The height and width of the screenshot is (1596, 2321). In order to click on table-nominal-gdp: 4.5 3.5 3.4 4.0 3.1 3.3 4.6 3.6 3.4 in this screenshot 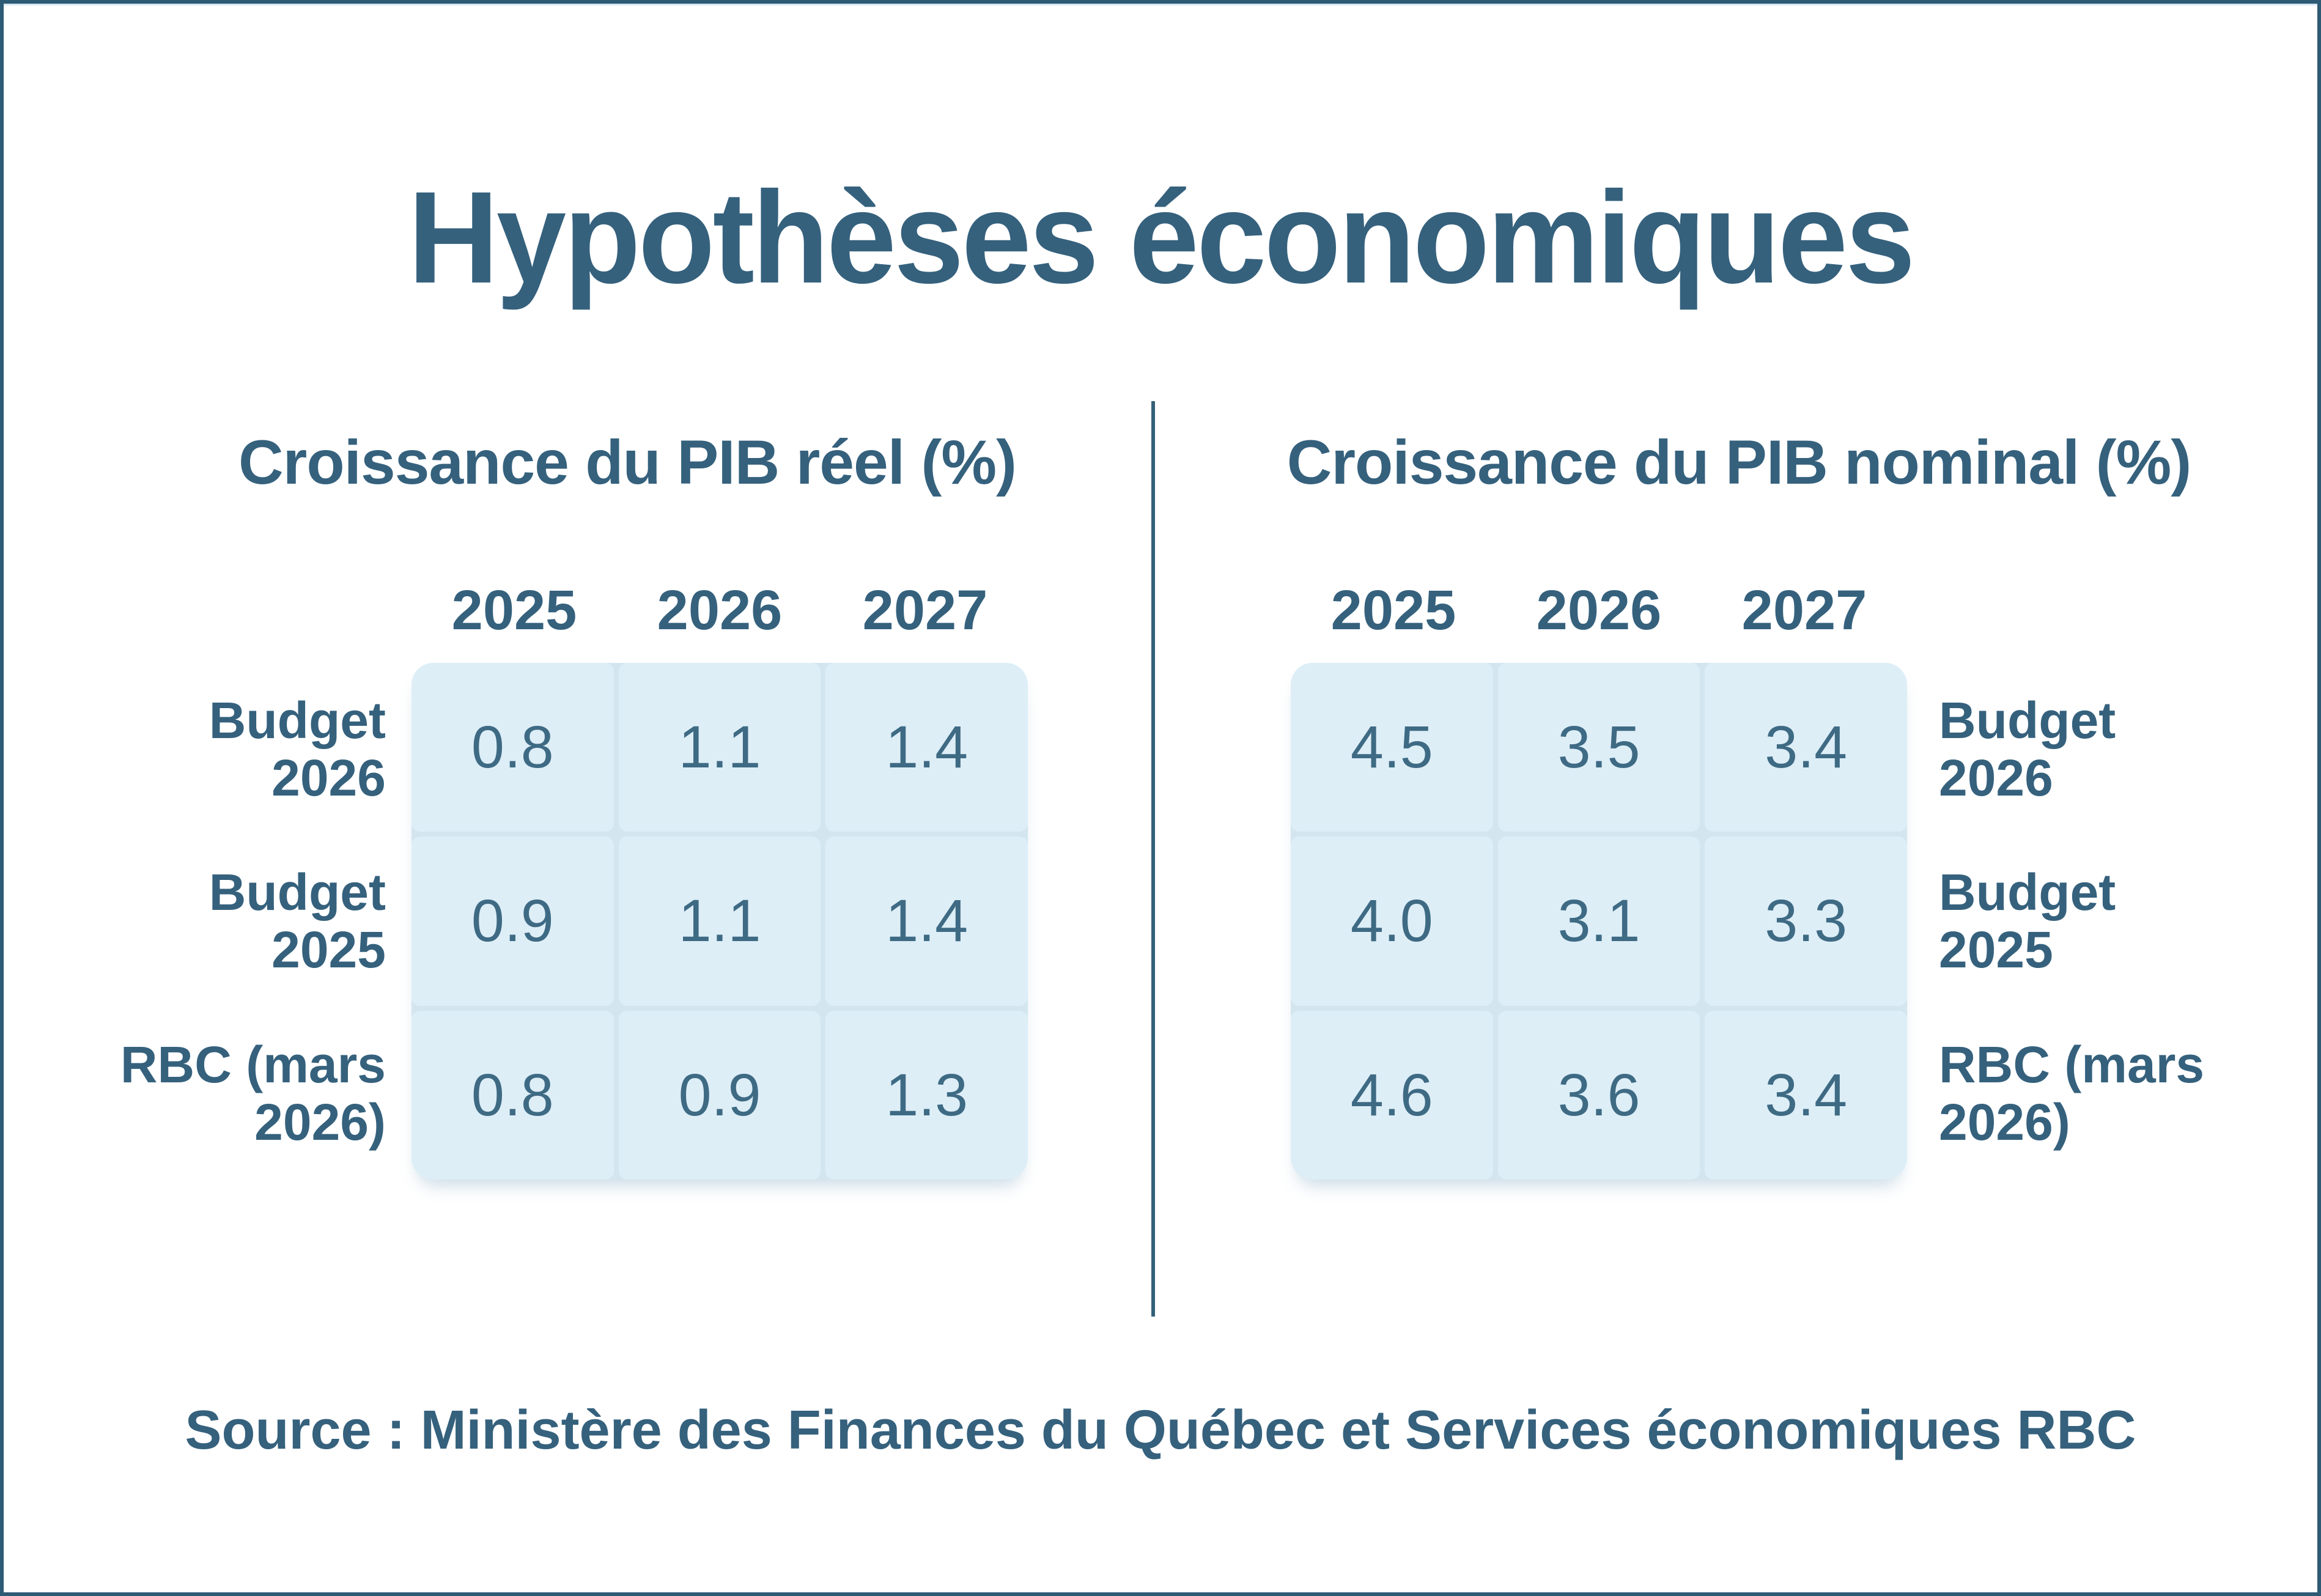, I will do `click(1599, 921)`.